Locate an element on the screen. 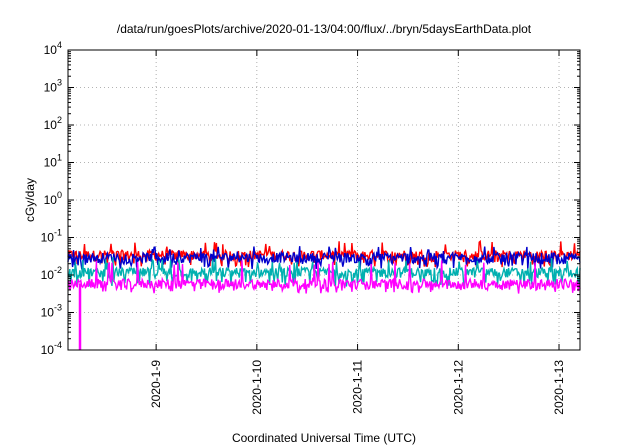  y-tick-exponent: 3 is located at coordinates (59, 83).